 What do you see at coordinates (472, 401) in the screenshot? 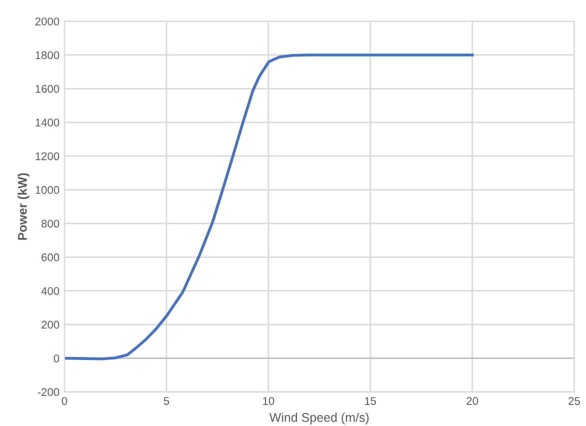
I see `x-tick-label: 20` at bounding box center [472, 401].